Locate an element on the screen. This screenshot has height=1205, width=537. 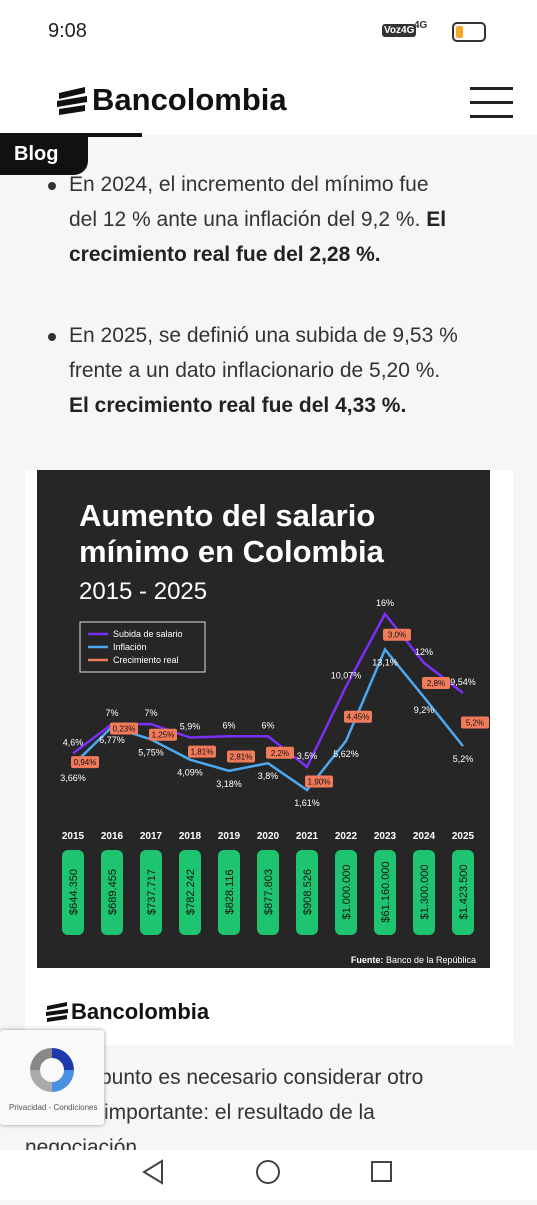
recaptcha: Privacidad - Condiciones is located at coordinates (52, 1077).